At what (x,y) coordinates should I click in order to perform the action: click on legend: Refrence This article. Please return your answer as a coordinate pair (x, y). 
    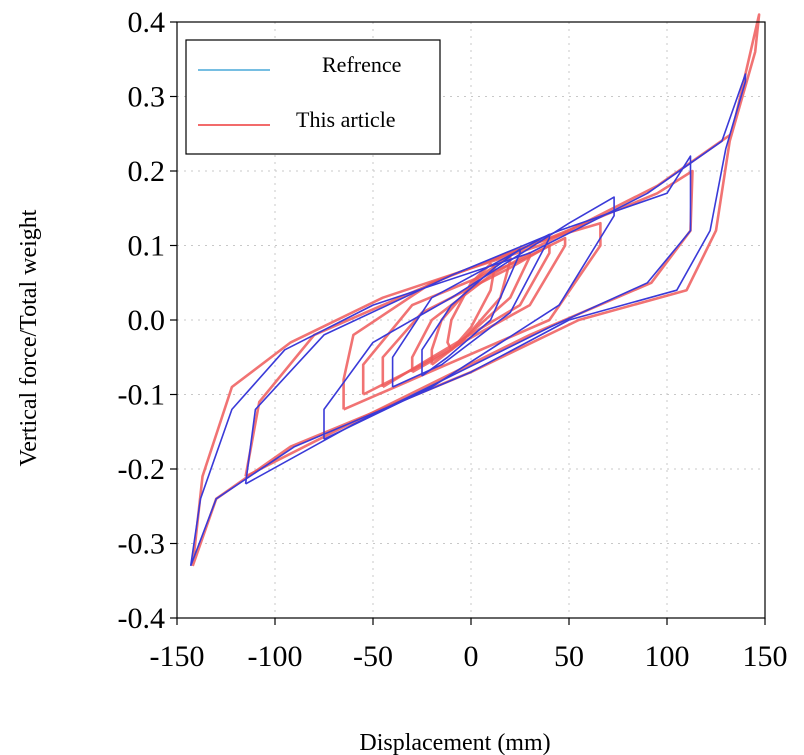
    Looking at the image, I should click on (313, 97).